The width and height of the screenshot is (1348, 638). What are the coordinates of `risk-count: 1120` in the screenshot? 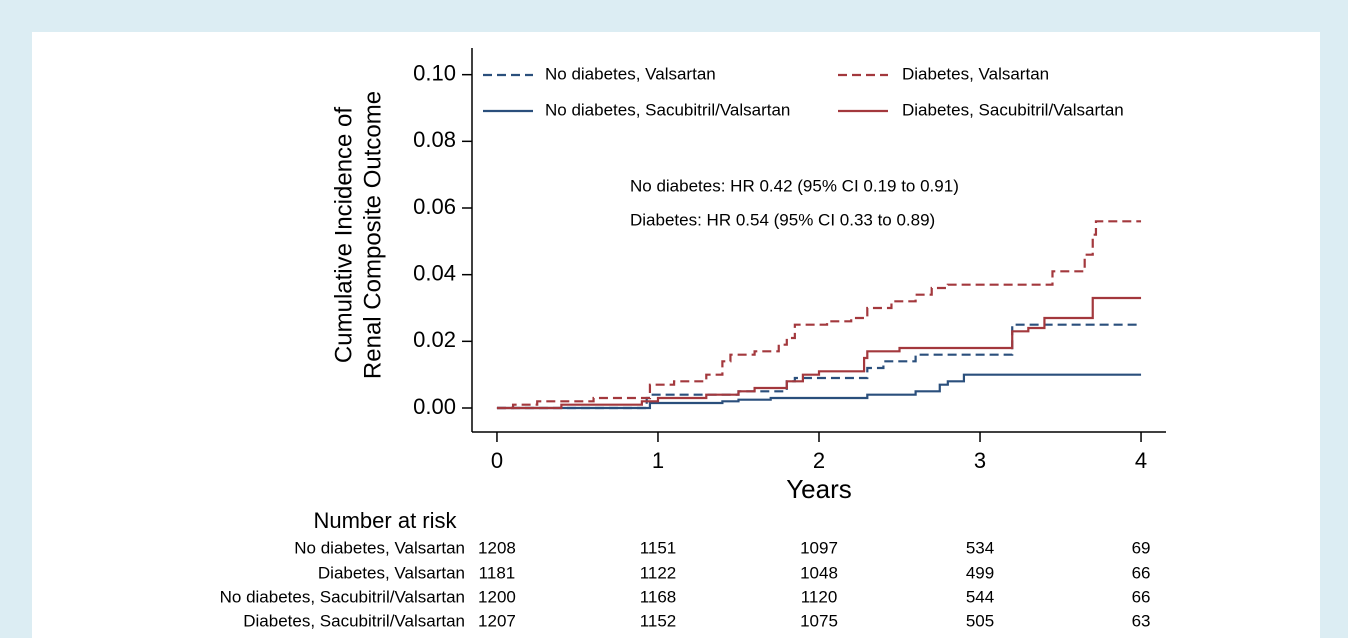 It's located at (819, 596).